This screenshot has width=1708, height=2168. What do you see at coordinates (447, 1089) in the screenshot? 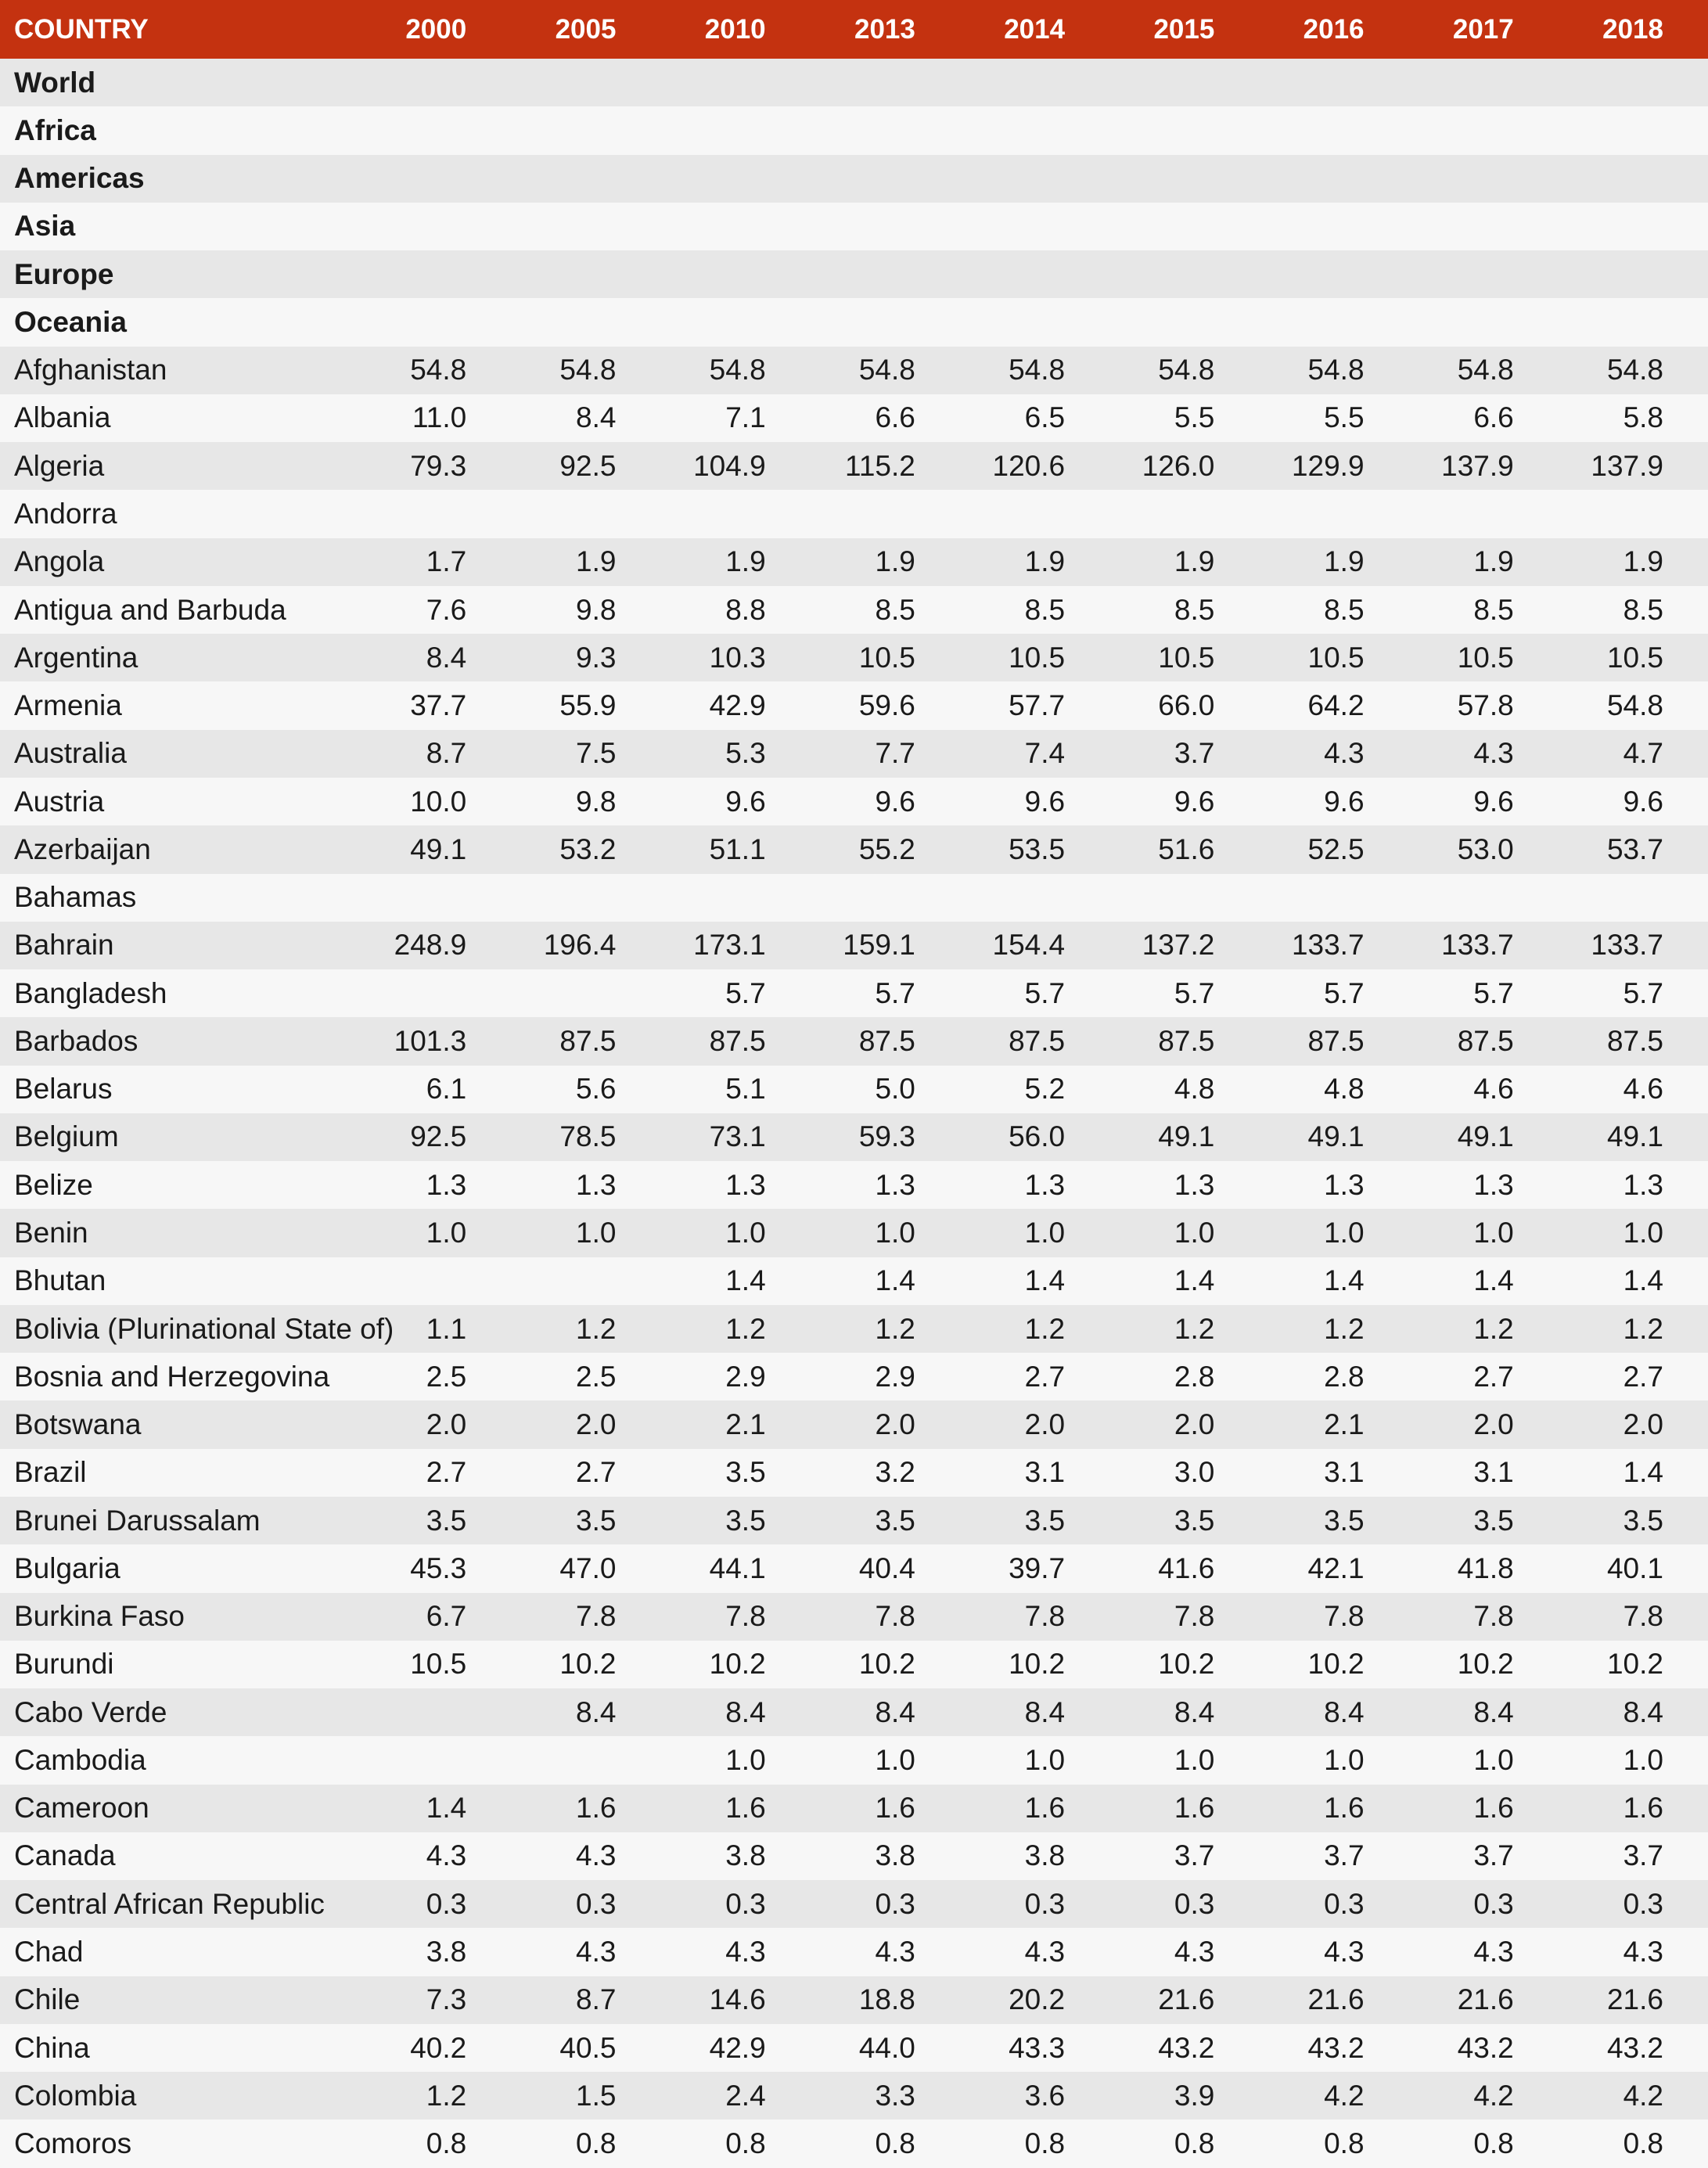
I see `value-cell: 6.1` at bounding box center [447, 1089].